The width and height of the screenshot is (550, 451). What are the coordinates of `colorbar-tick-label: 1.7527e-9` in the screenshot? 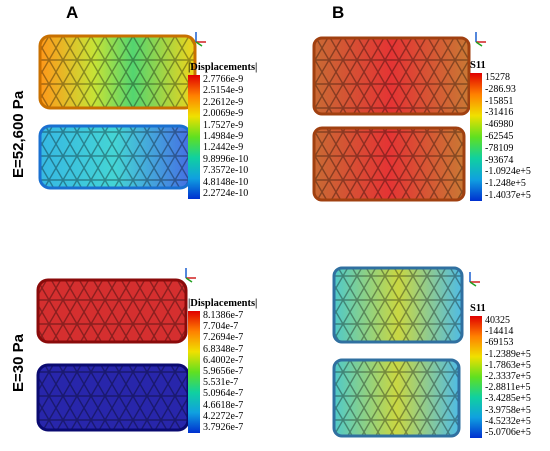 It's located at (223, 125).